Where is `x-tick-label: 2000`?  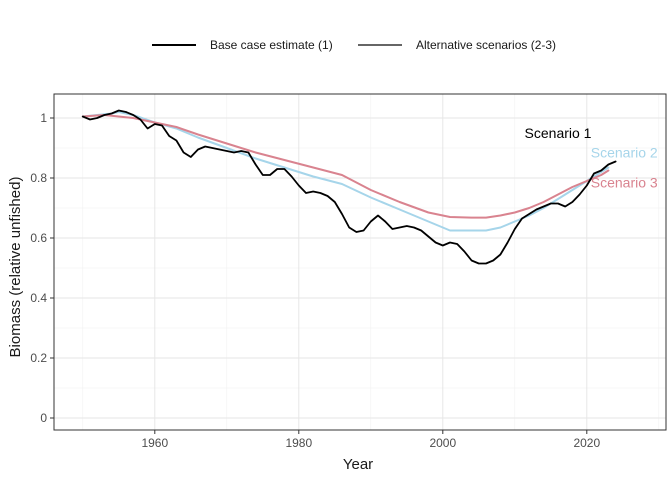 x-tick-label: 2000 is located at coordinates (442, 443).